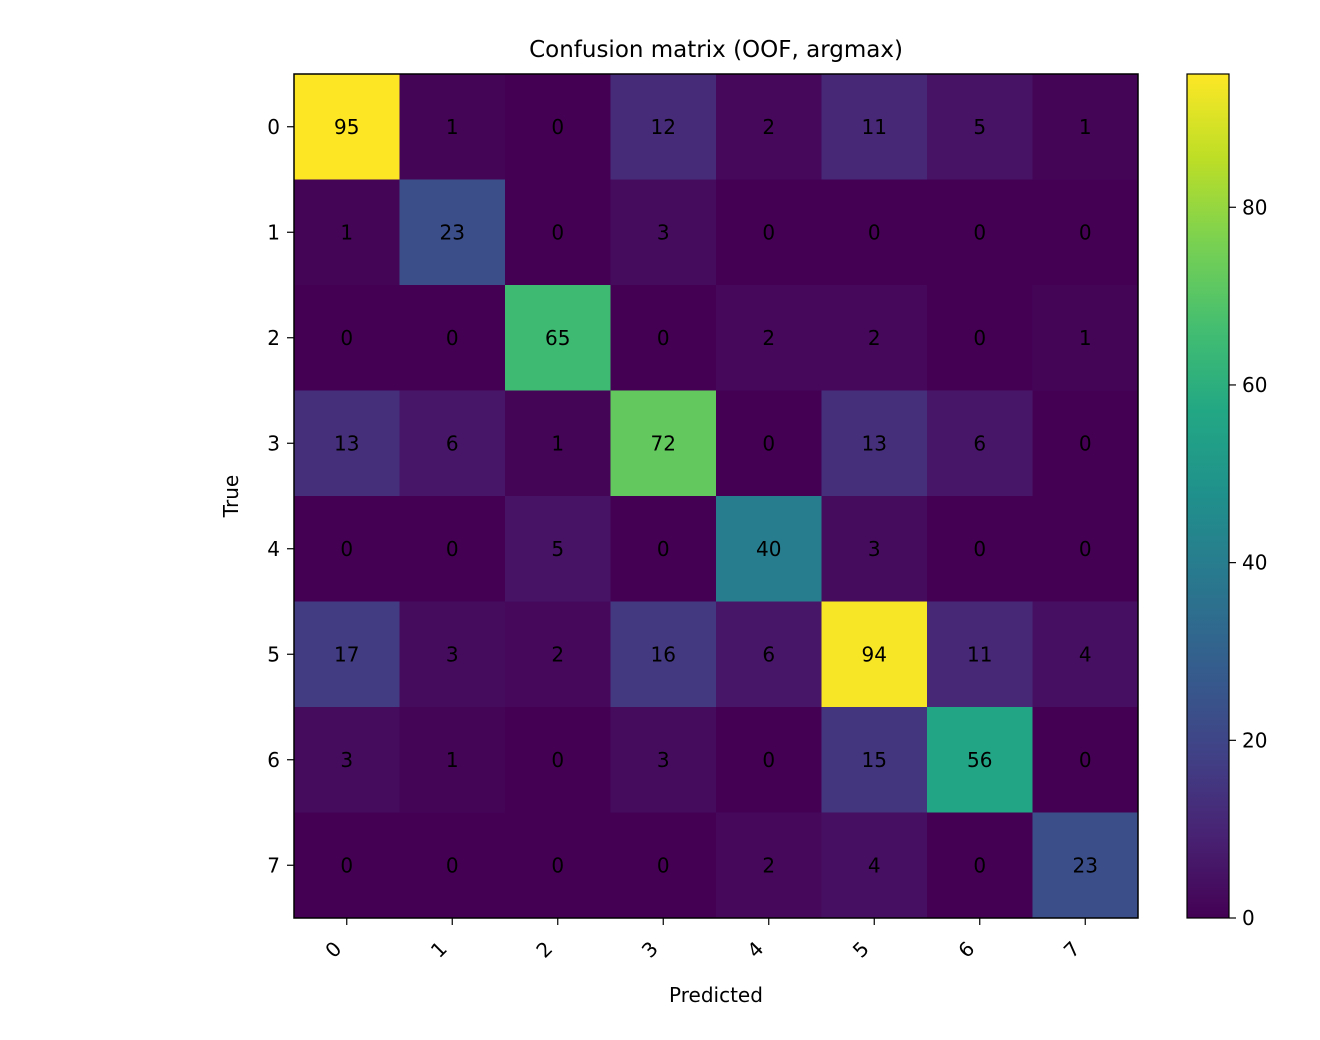 This screenshot has width=1320, height=1040. What do you see at coordinates (1254, 740) in the screenshot?
I see `colorbar-tick-label: 20` at bounding box center [1254, 740].